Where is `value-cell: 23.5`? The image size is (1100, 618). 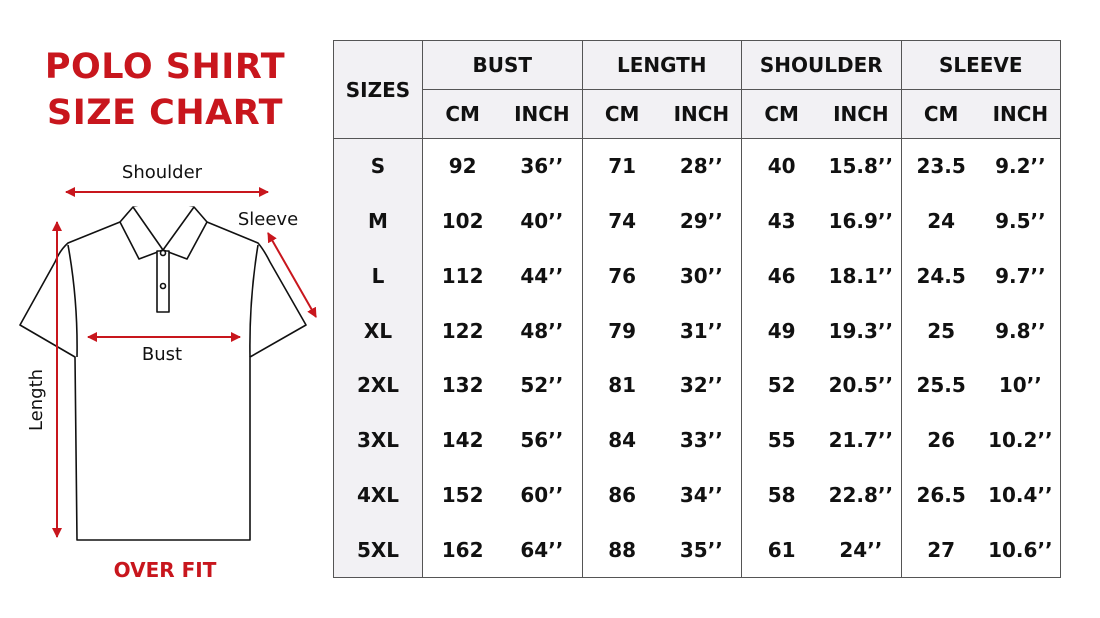
value-cell: 23.5 is located at coordinates (940, 166).